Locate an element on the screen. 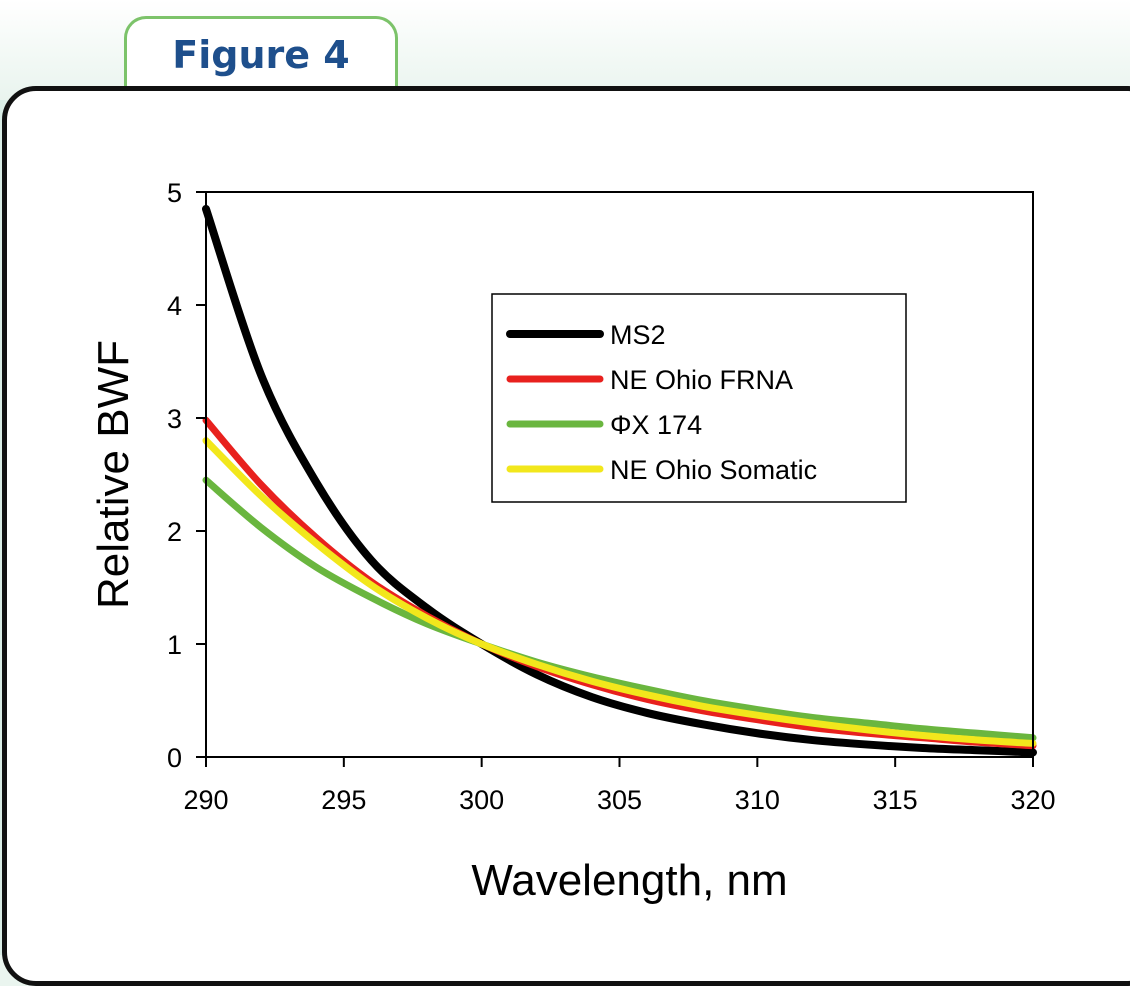 The width and height of the screenshot is (1130, 986). legend: MS2 NE Ohio FRNA ΦX 174 NE Ohio Somatic is located at coordinates (699, 398).